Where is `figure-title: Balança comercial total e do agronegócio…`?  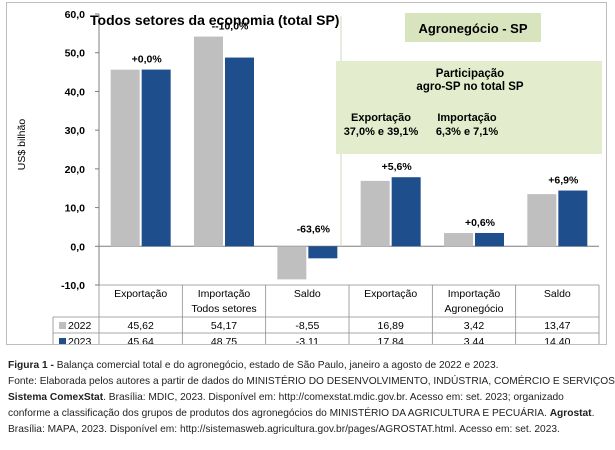 figure-title: Balança comercial total e do agronegócio… is located at coordinates (276, 365).